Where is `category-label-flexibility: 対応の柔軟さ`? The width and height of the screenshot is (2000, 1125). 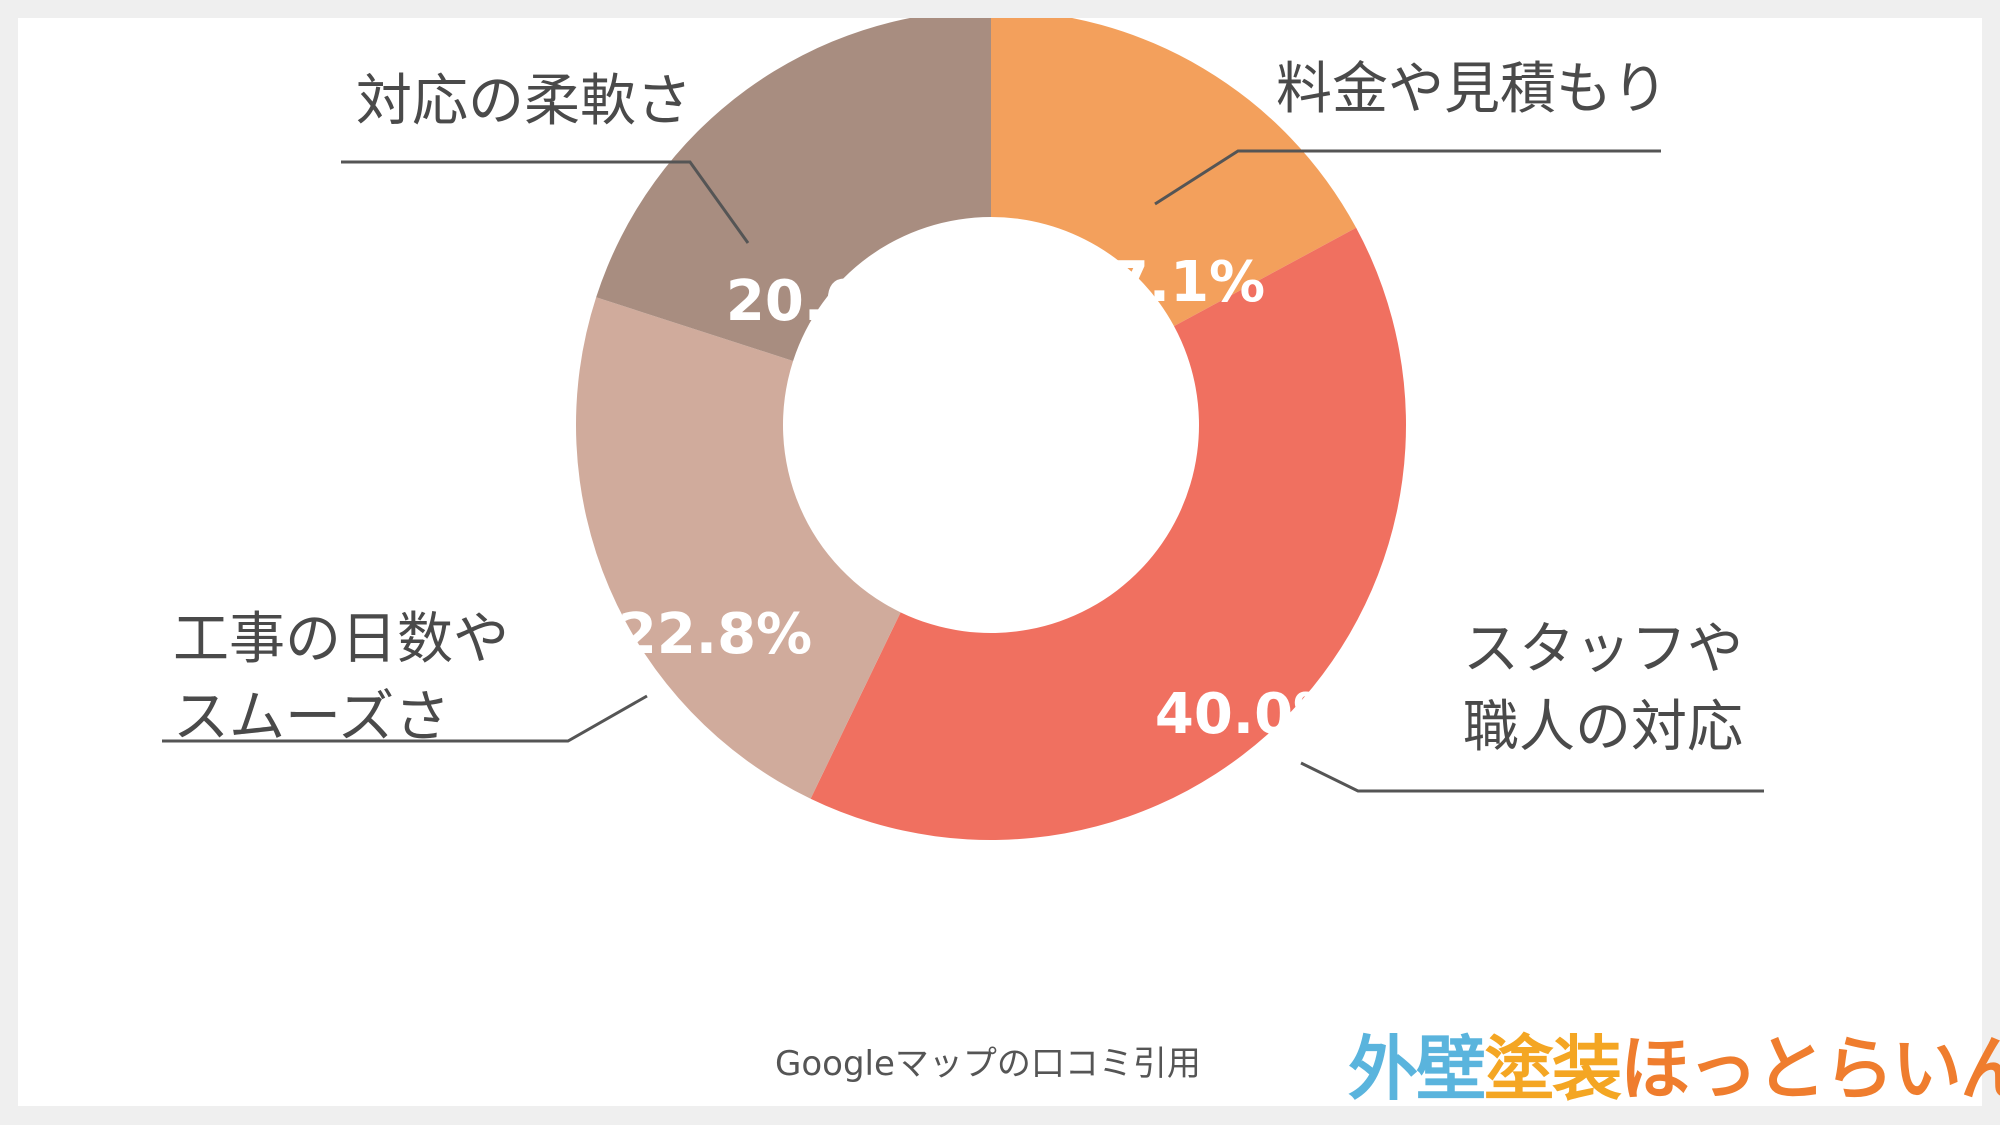 category-label-flexibility: 対応の柔軟さ is located at coordinates (524, 101).